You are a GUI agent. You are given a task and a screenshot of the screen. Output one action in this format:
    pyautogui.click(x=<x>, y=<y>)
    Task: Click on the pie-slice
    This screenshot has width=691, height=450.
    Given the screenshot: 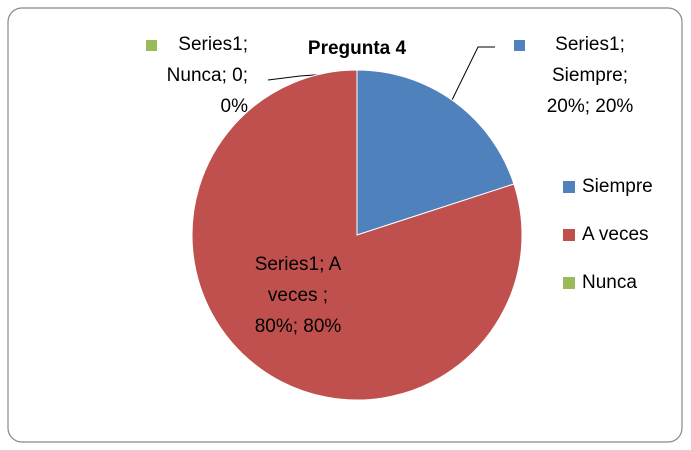 What is the action you would take?
    pyautogui.click(x=435, y=152)
    